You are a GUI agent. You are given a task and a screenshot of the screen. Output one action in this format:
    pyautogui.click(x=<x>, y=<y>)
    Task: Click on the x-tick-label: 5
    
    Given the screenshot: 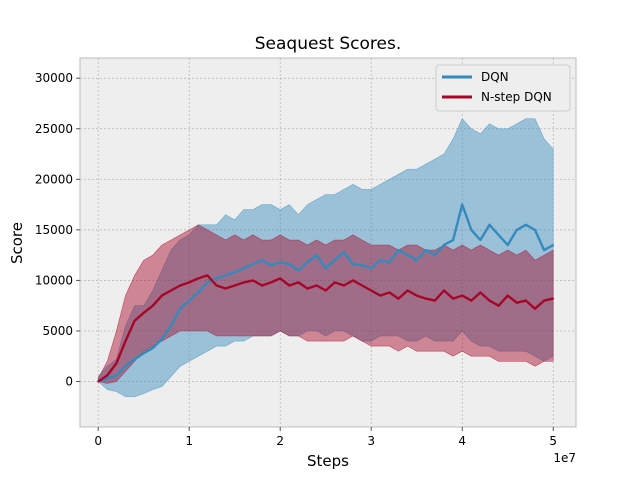 What is the action you would take?
    pyautogui.click(x=553, y=441)
    